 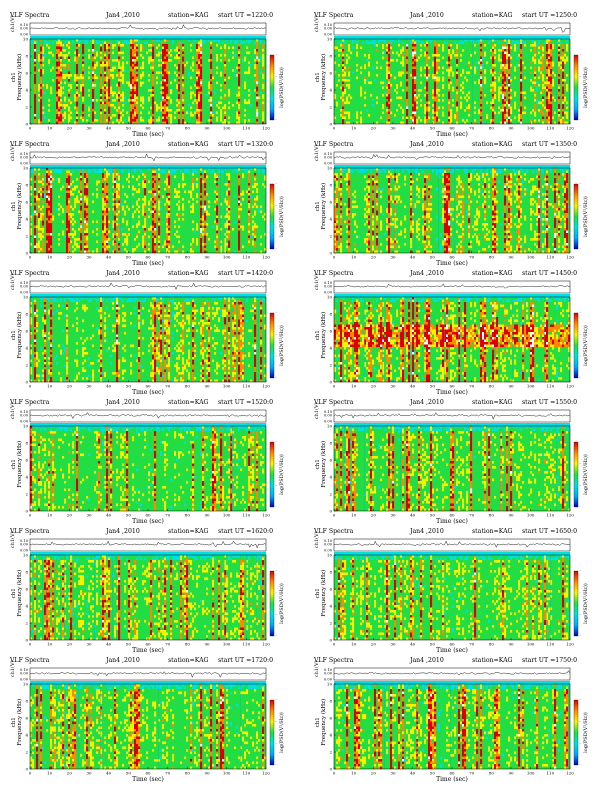 What do you see at coordinates (26, 510) in the screenshot?
I see `y-tick-label: 0` at bounding box center [26, 510].